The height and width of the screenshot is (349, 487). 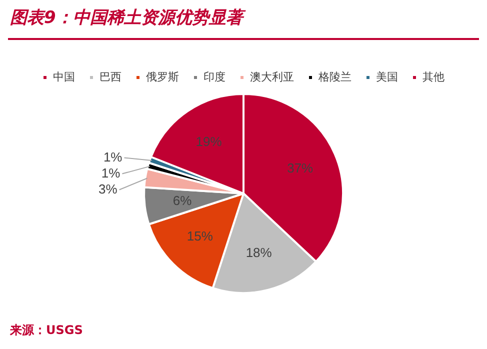 I want to click on legend-label: 其他, so click(x=433, y=77).